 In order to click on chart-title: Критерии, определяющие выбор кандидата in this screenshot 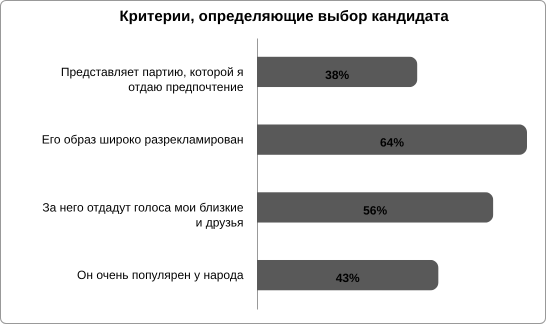, I will do `click(285, 16)`.